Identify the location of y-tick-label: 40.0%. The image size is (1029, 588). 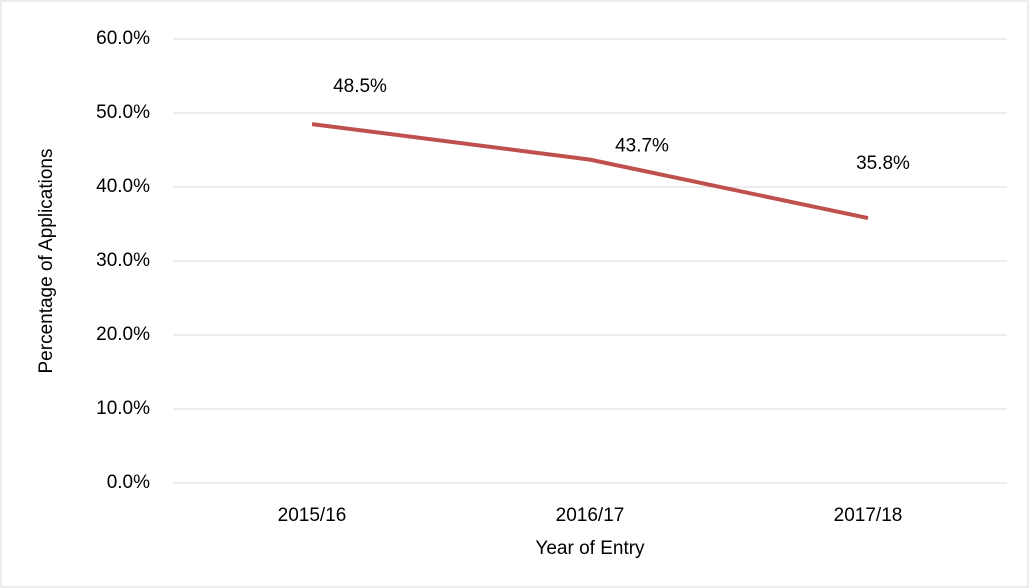
(123, 186).